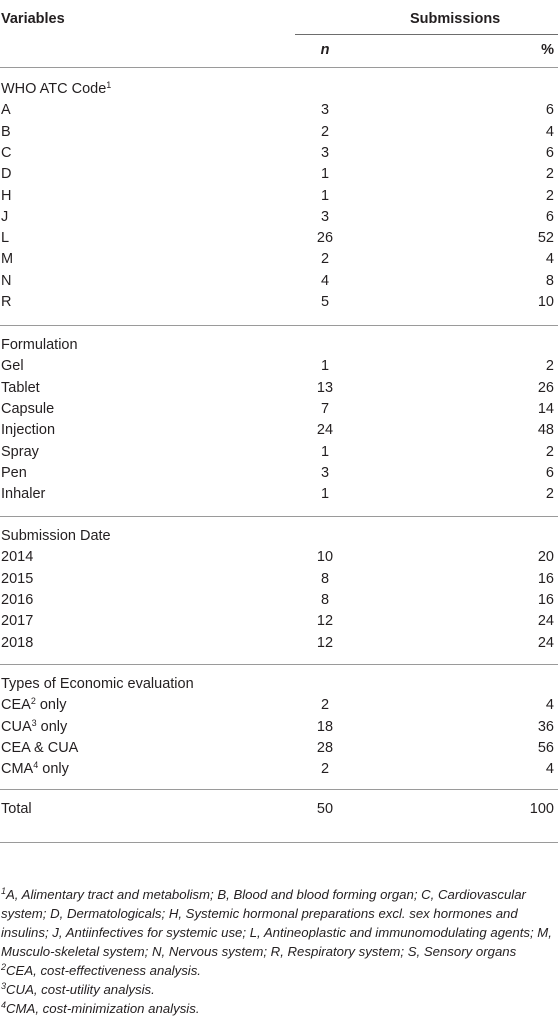 This screenshot has height=1018, width=558. What do you see at coordinates (279, 557) in the screenshot?
I see `table-row: 2014 10 20` at bounding box center [279, 557].